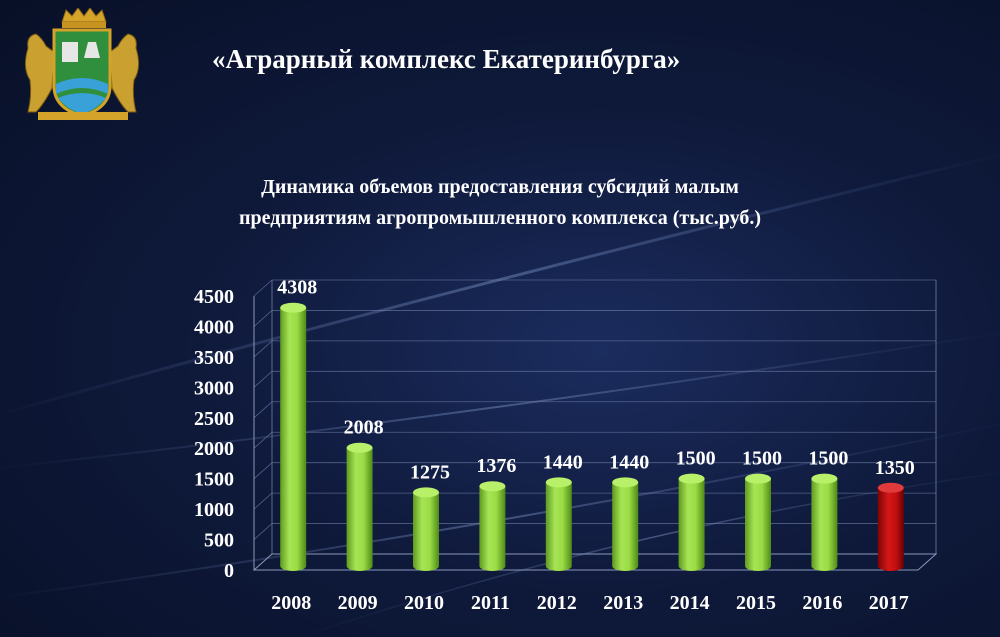 The height and width of the screenshot is (637, 1000). Describe the element at coordinates (424, 603) in the screenshot. I see `x-tick-label: 2010` at that location.